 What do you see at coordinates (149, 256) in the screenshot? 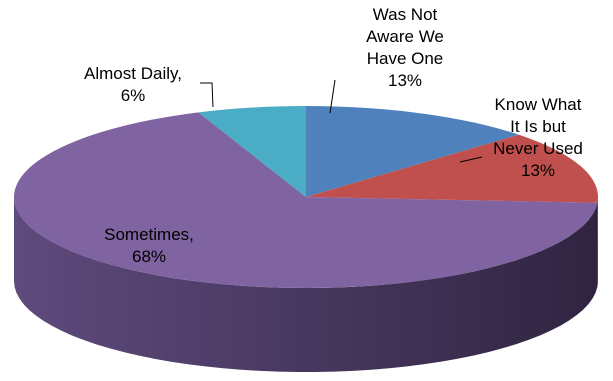
I see `label-sometimes-line: 68%` at bounding box center [149, 256].